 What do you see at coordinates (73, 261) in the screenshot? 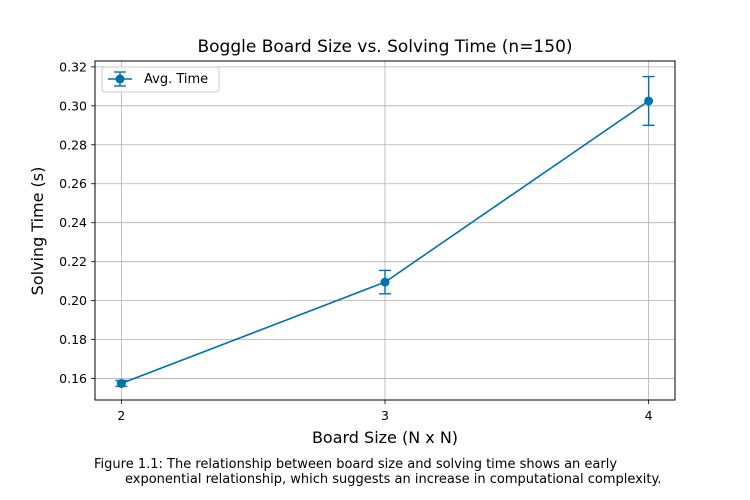
I see `y-tick-label: 0.22` at bounding box center [73, 261].